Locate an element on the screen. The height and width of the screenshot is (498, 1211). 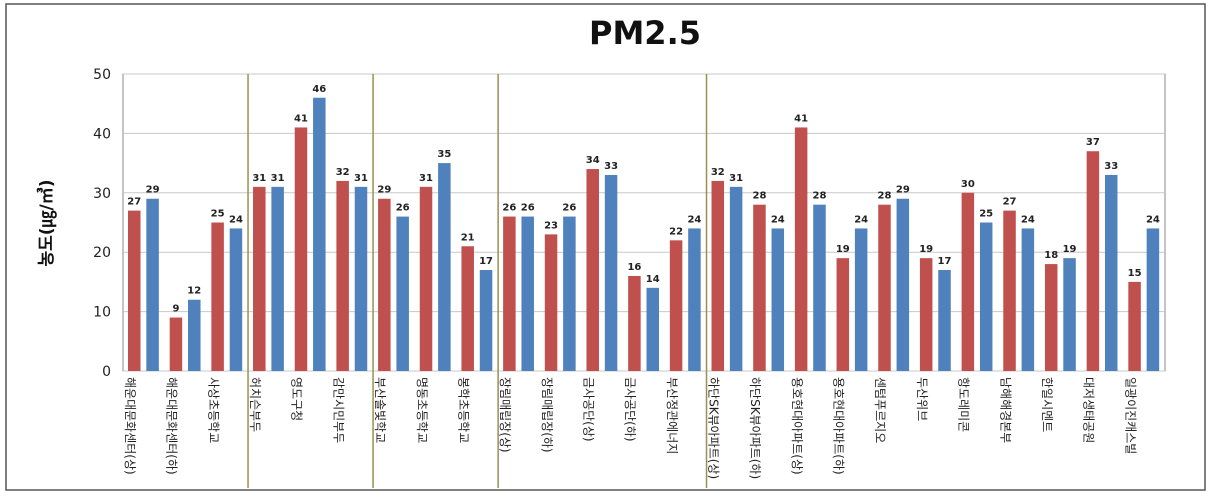
value-label: 37 is located at coordinates (1093, 142).